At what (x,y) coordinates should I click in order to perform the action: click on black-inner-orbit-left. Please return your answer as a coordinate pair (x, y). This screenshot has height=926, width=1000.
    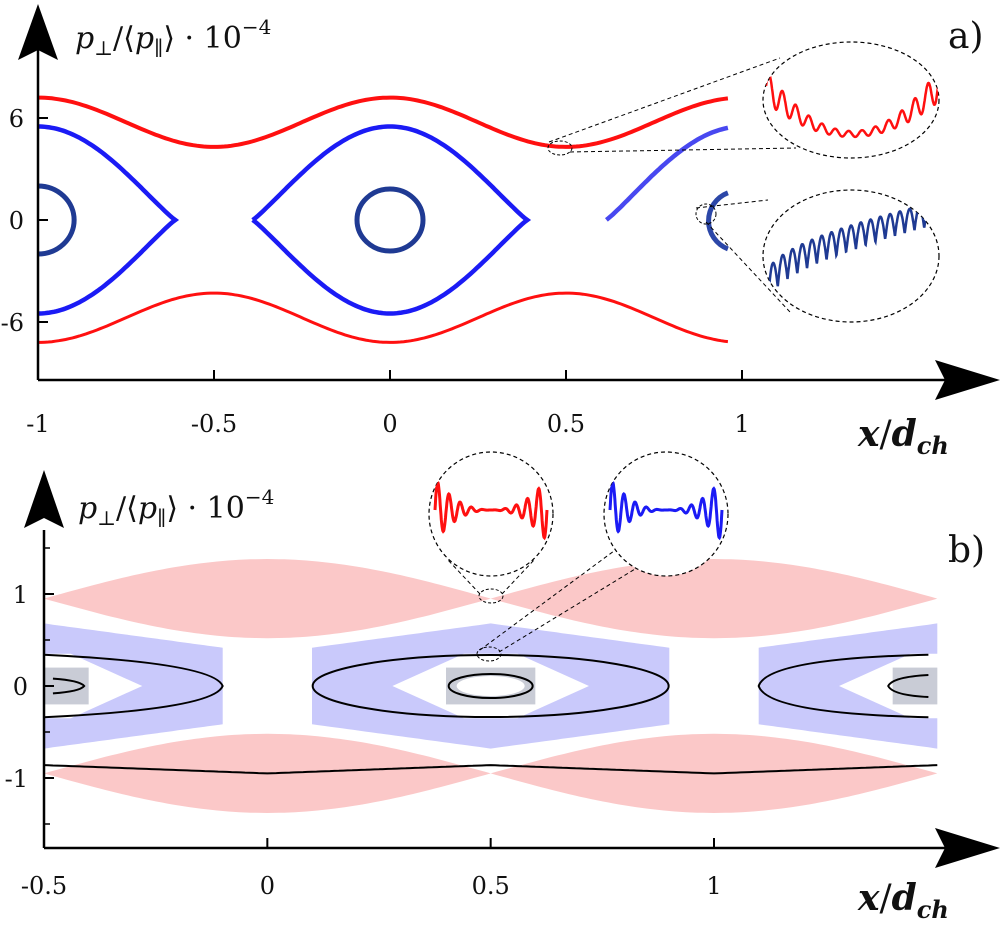
    Looking at the image, I should click on (69, 686).